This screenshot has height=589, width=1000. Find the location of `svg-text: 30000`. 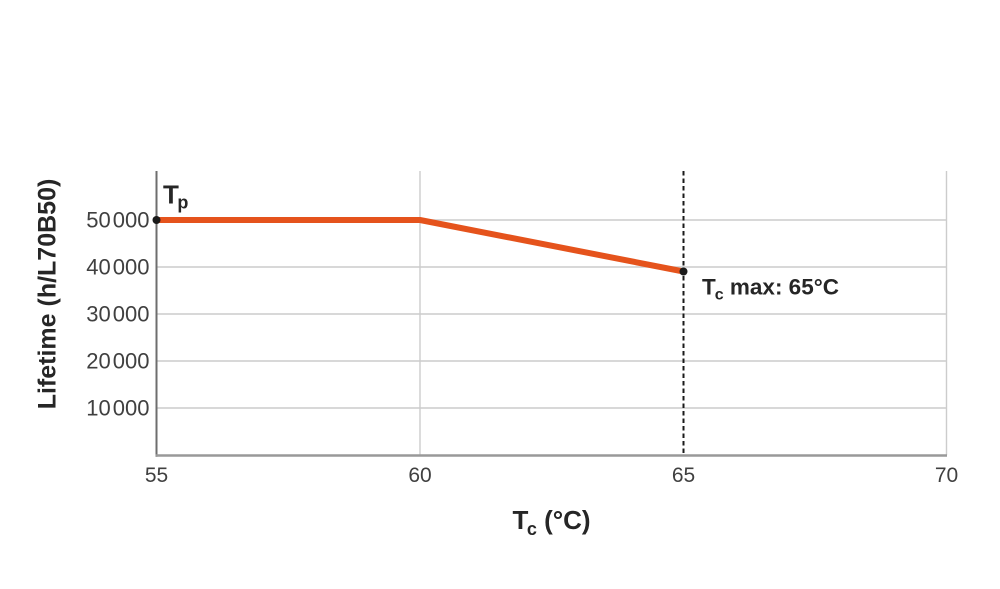

svg-text: 30000 is located at coordinates (117, 314).